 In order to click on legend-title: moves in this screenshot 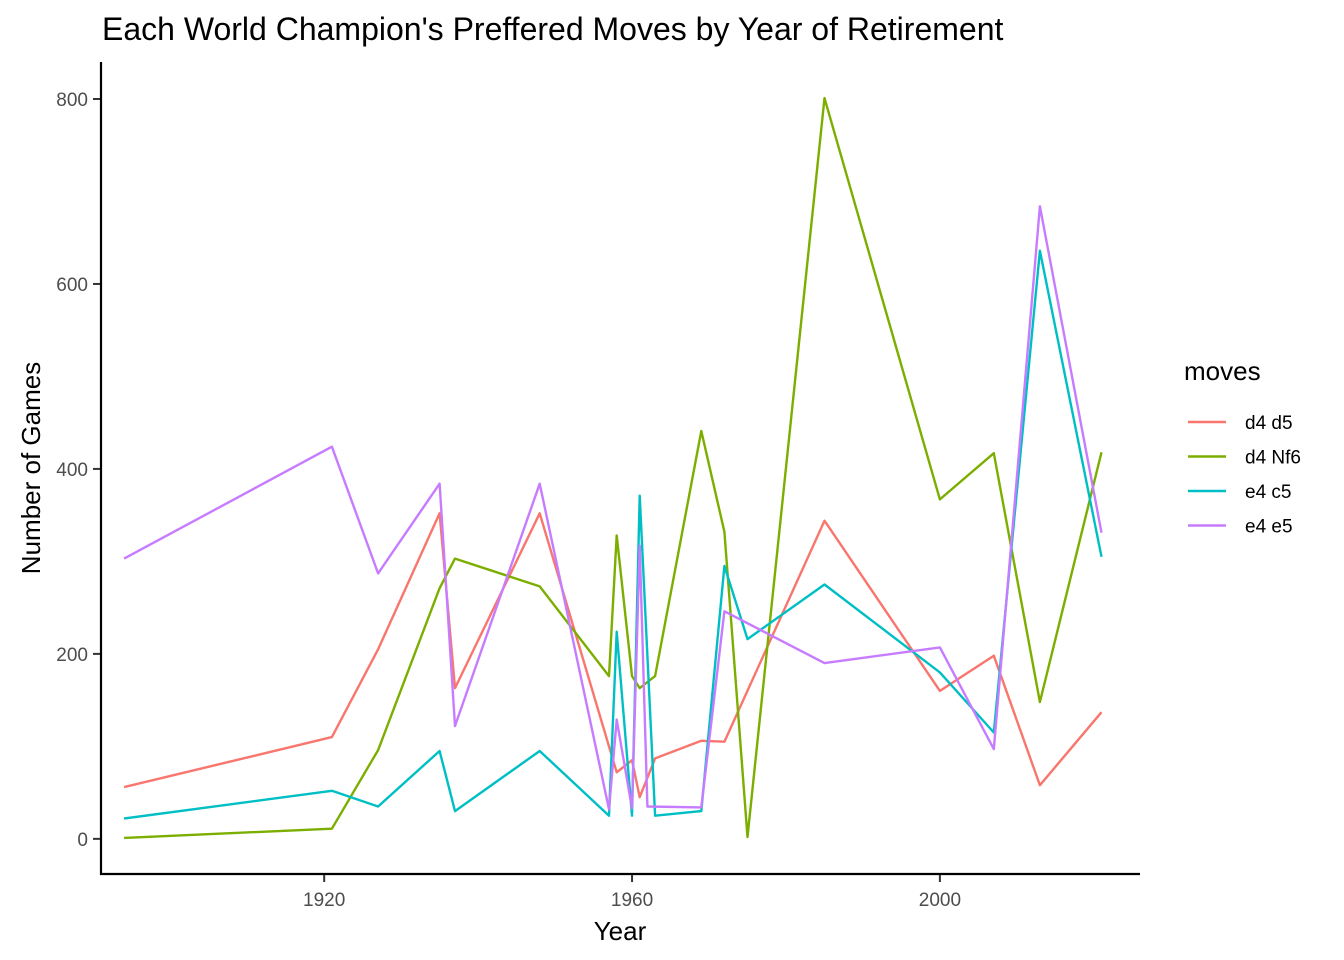, I will do `click(1222, 371)`.